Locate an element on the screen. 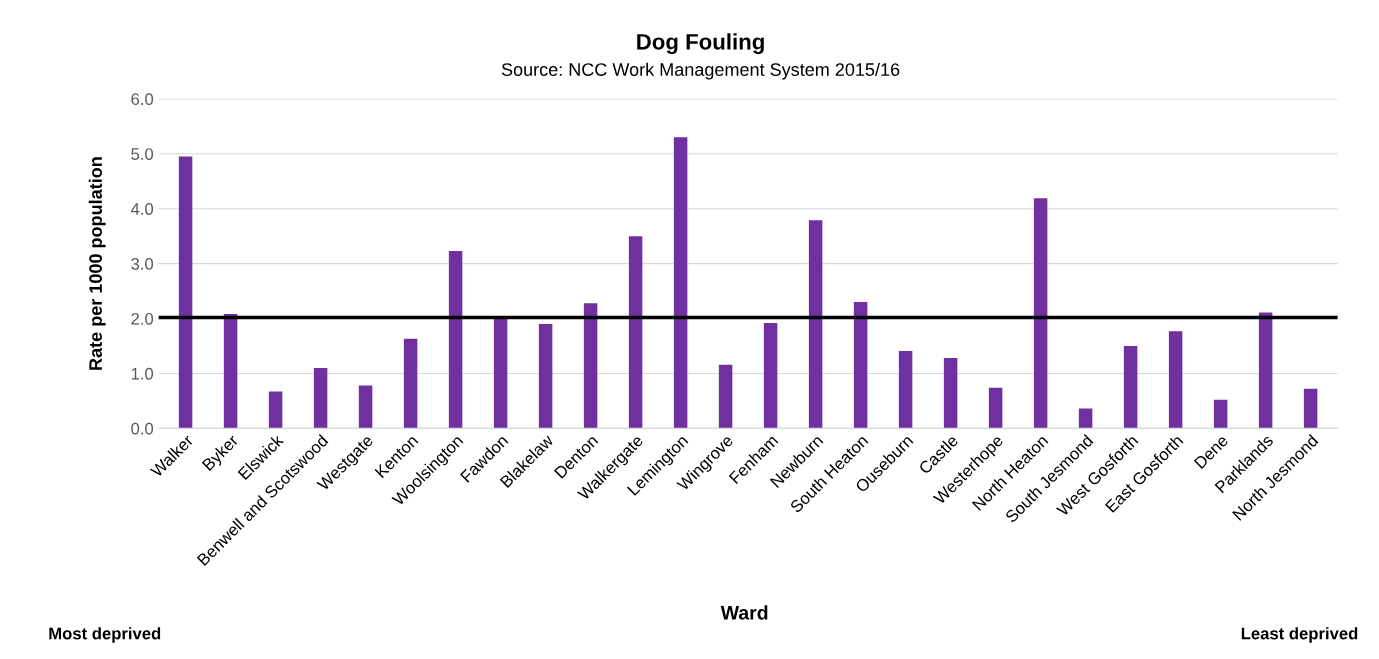 This screenshot has width=1379, height=659. y-tick-label: 3.0 is located at coordinates (142, 264).